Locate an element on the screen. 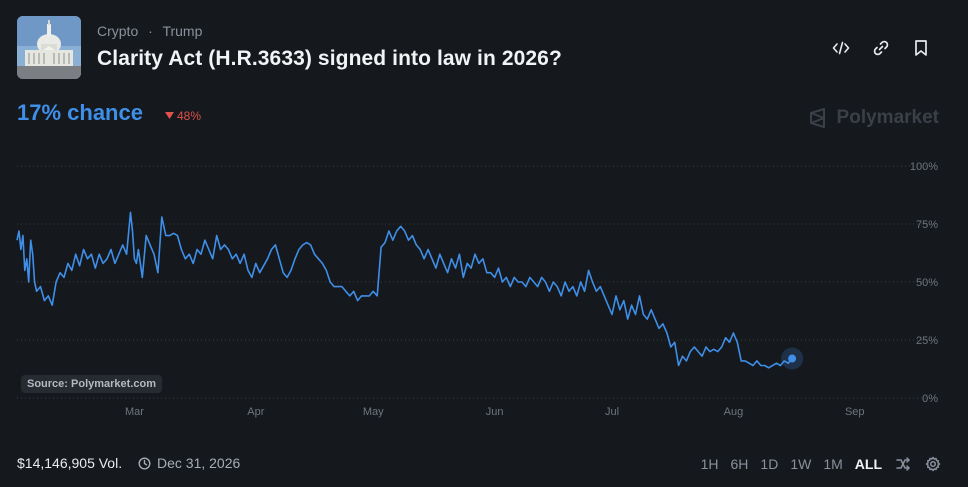 Image resolution: width=968 pixels, height=487 pixels. chance-value: 17% chance is located at coordinates (80, 112).